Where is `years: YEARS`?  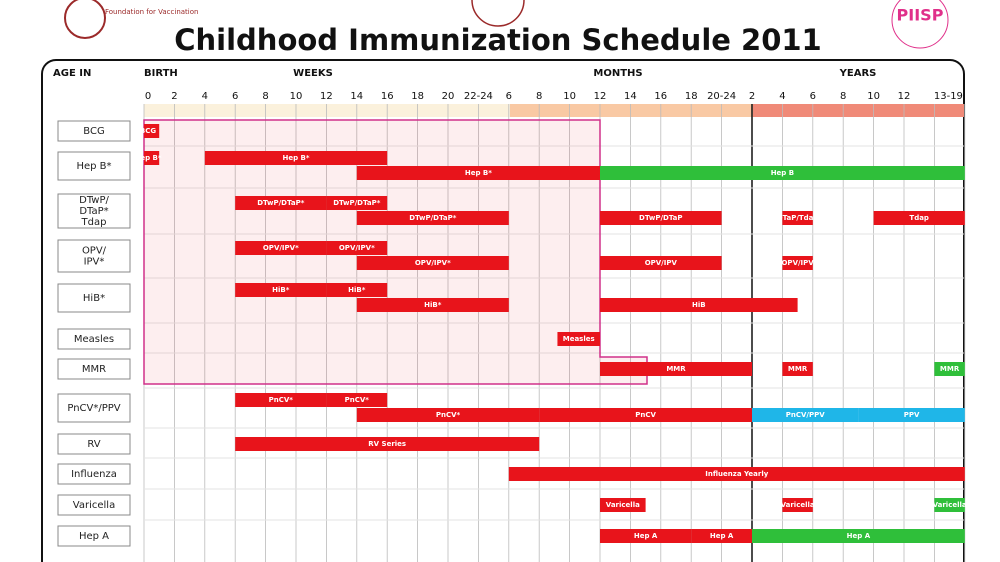
years: YEARS is located at coordinates (858, 73).